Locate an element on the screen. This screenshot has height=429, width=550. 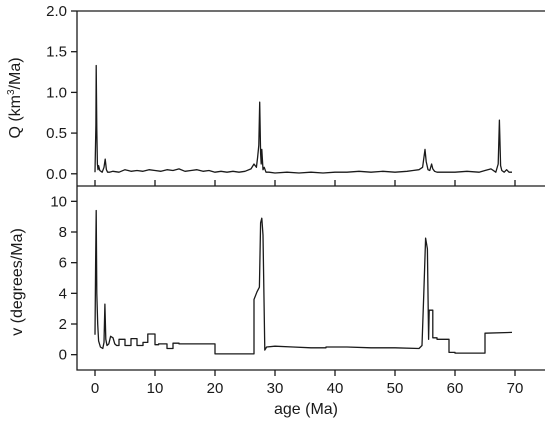
top-y-tick-label: 1.0 is located at coordinates (56, 92).